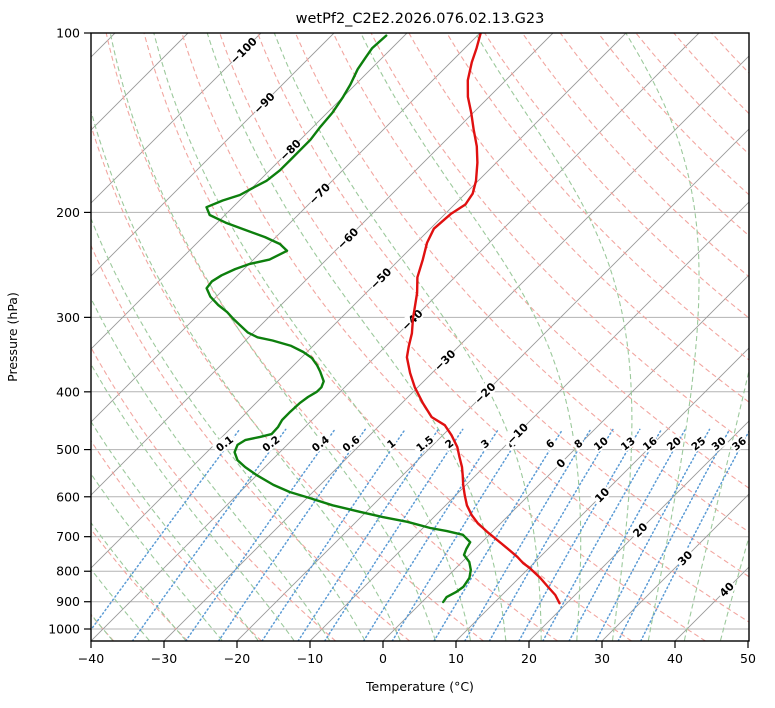  I want to click on chart-title: wetPf2_C2E2.2026.076.02.13.G23, so click(420, 19).